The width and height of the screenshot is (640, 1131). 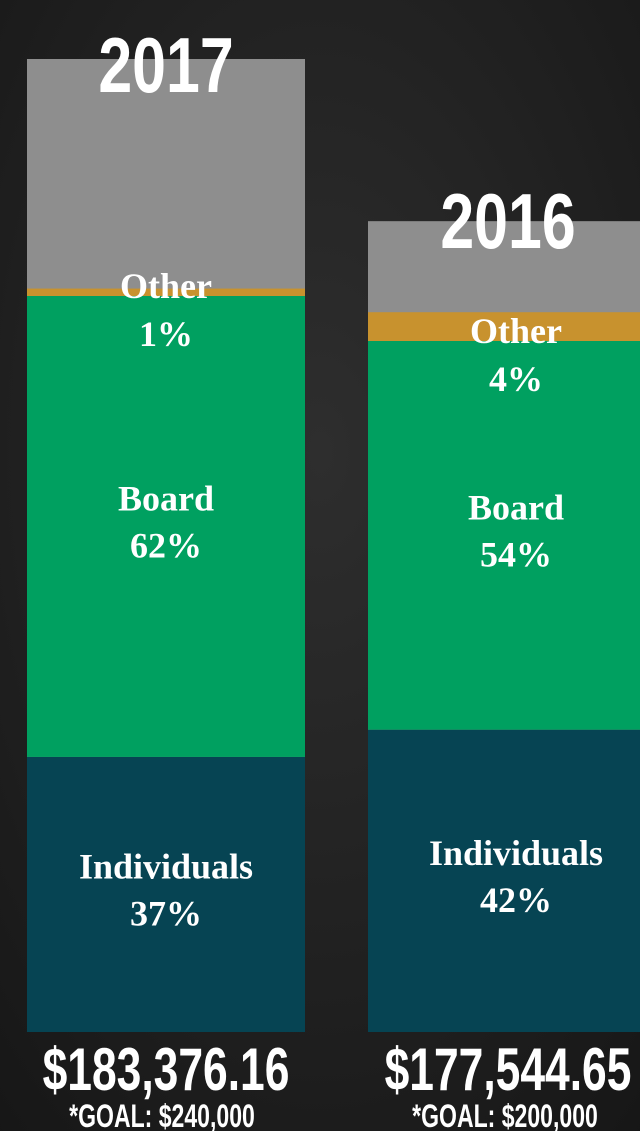 What do you see at coordinates (166, 1070) in the screenshot?
I see `total-raised: $183,376.16` at bounding box center [166, 1070].